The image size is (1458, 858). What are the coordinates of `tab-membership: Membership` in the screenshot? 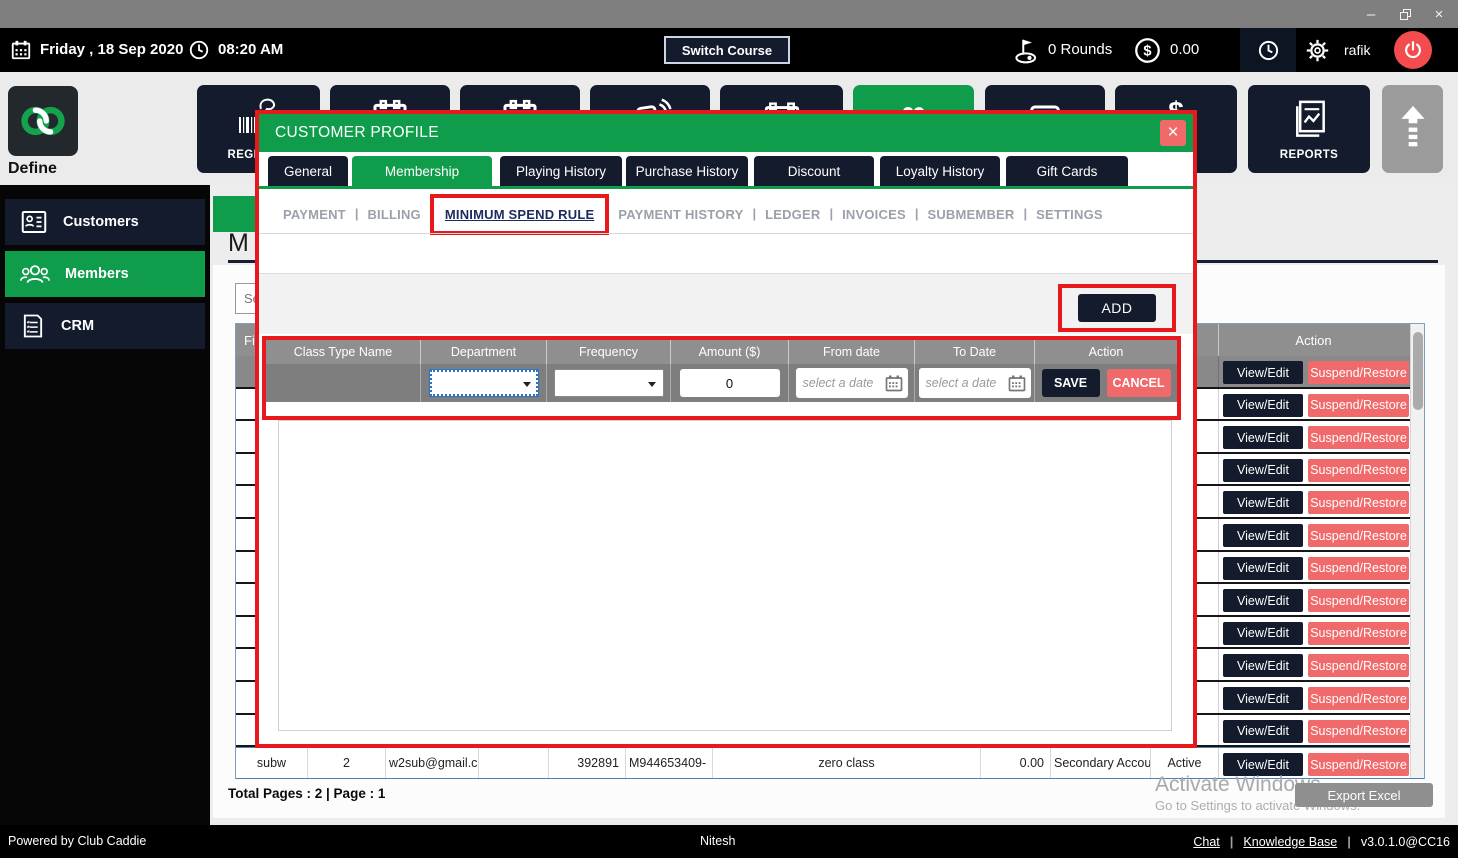 It's located at (422, 171).